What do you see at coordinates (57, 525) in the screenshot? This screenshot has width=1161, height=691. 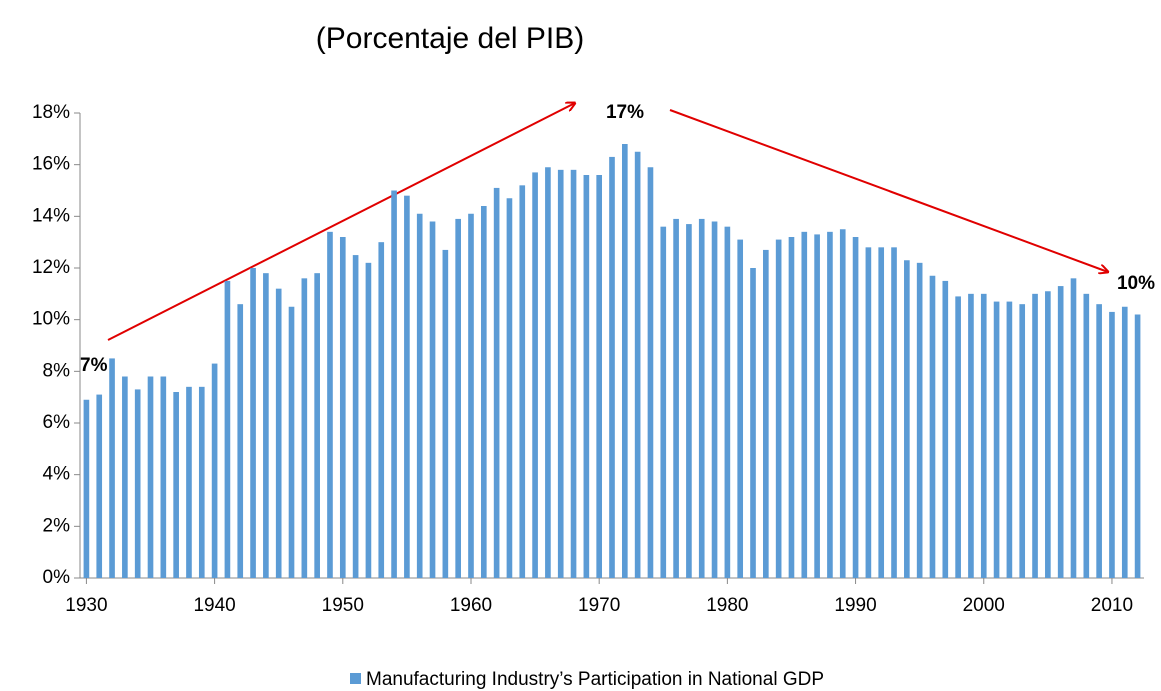 I see `y-tick-label: 2%` at bounding box center [57, 525].